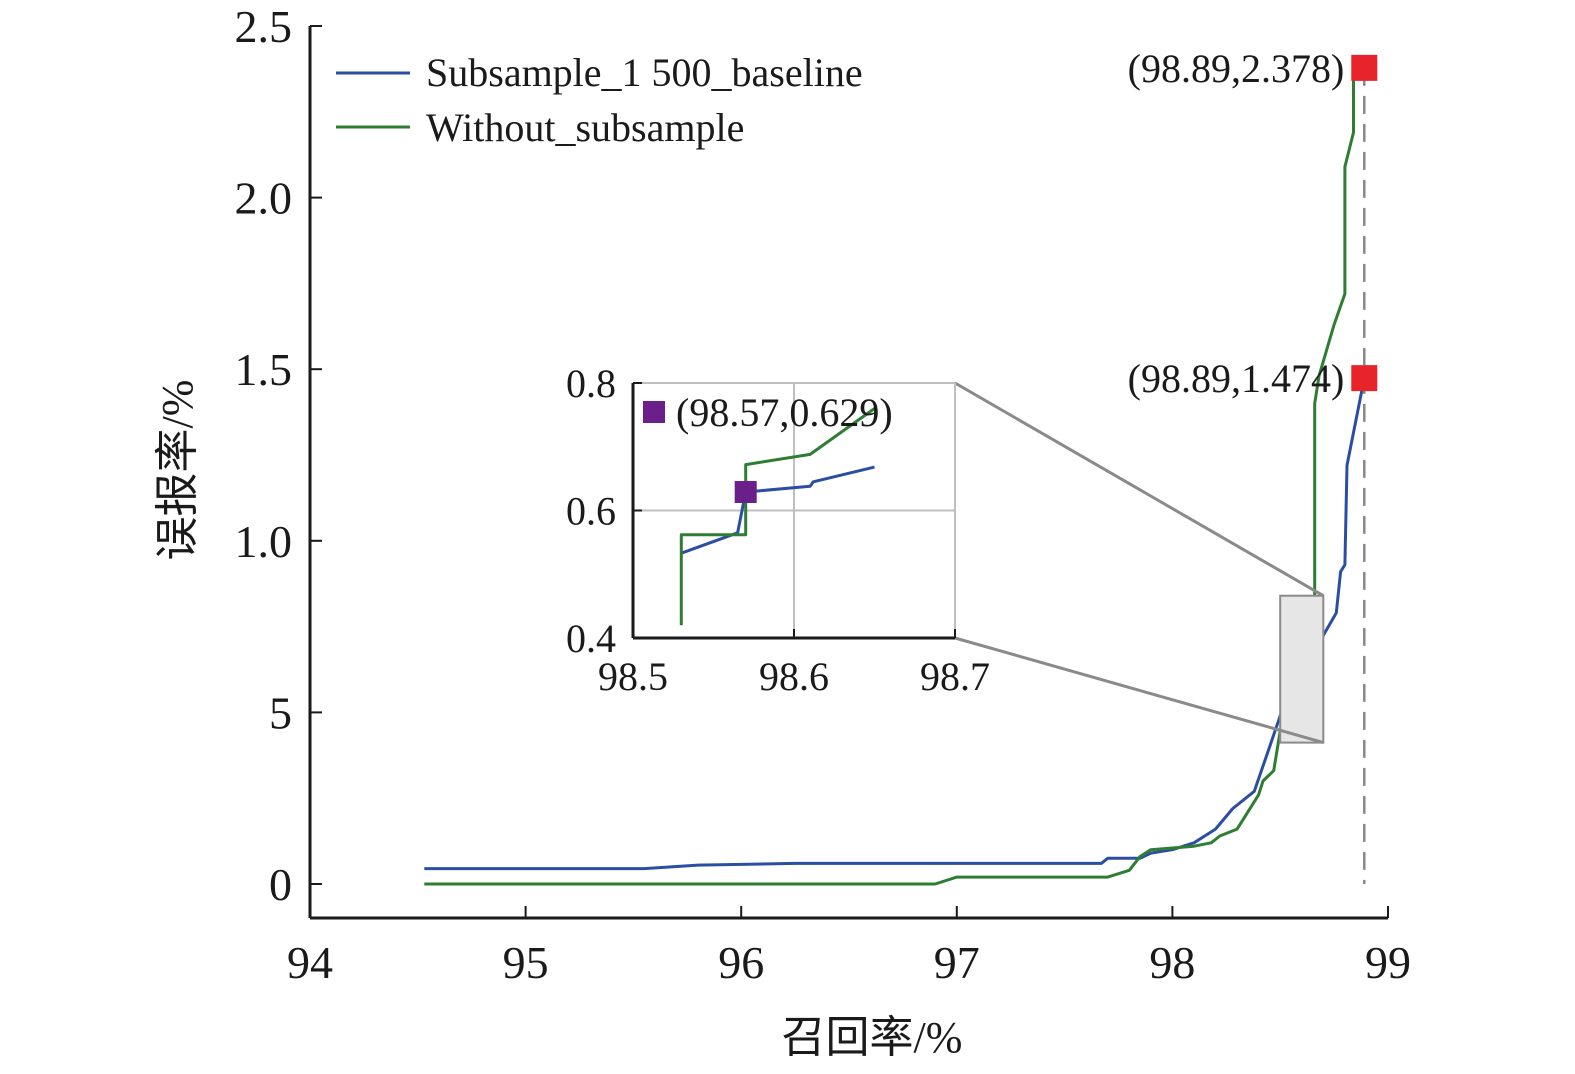  What do you see at coordinates (280, 712) in the screenshot?
I see `y-tick-label: 5` at bounding box center [280, 712].